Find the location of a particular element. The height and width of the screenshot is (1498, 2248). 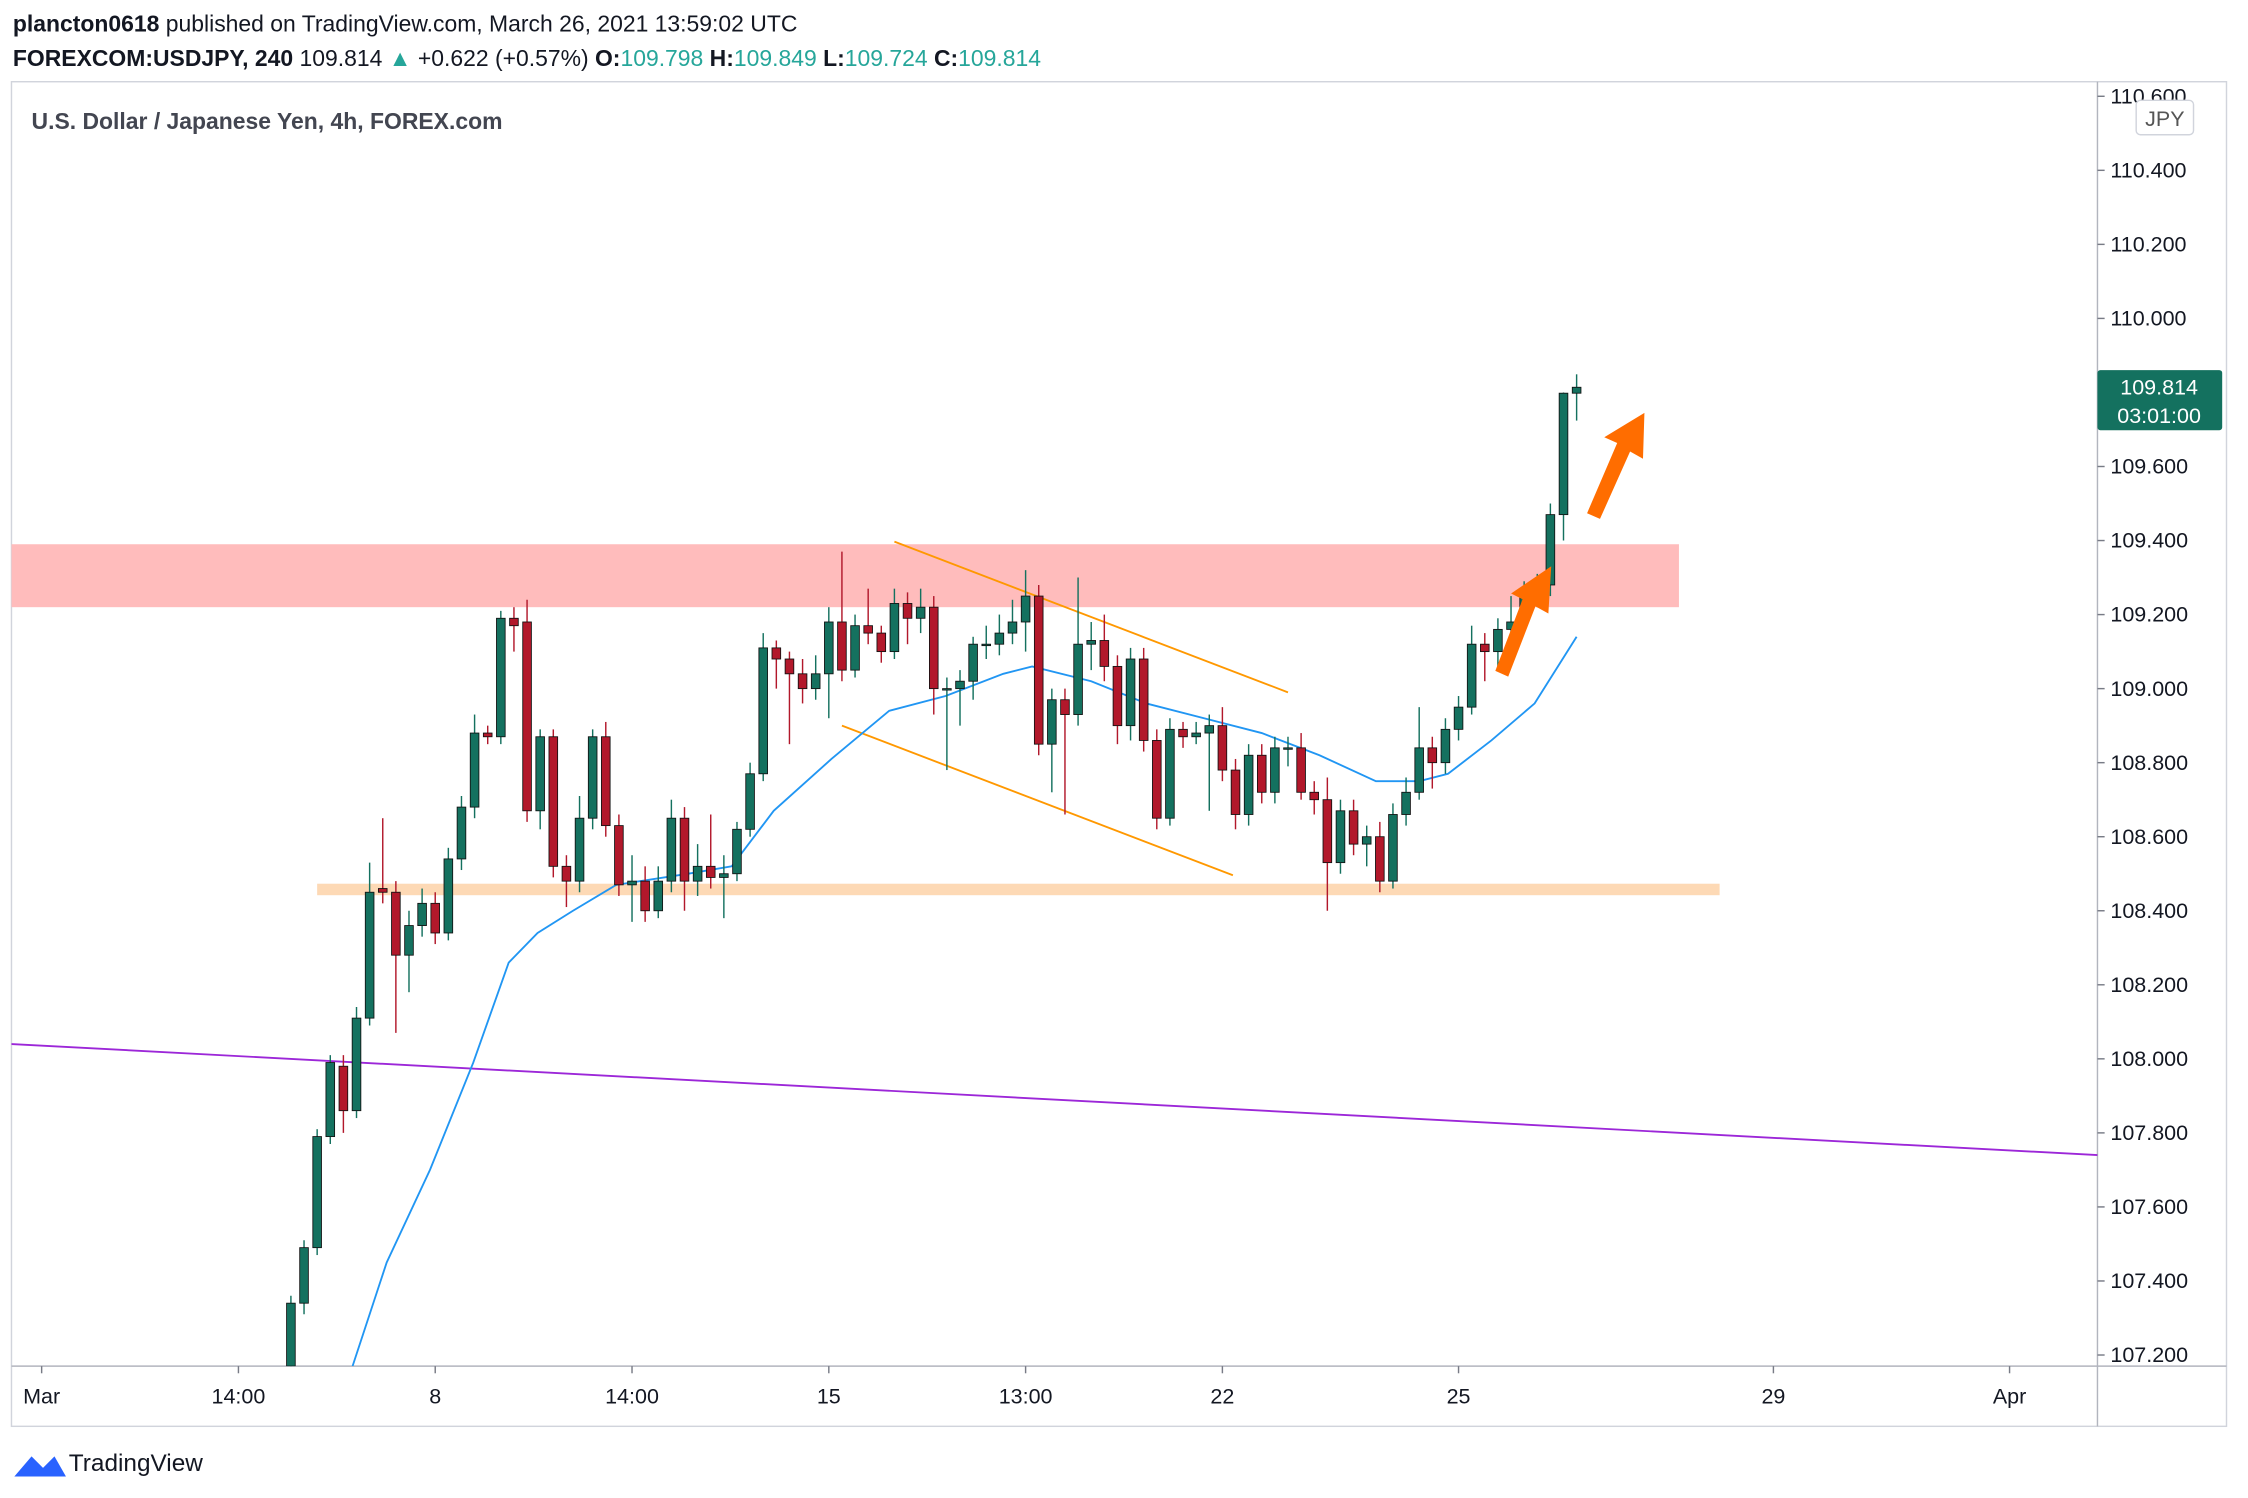

x-tick-label: 15 is located at coordinates (829, 1396).